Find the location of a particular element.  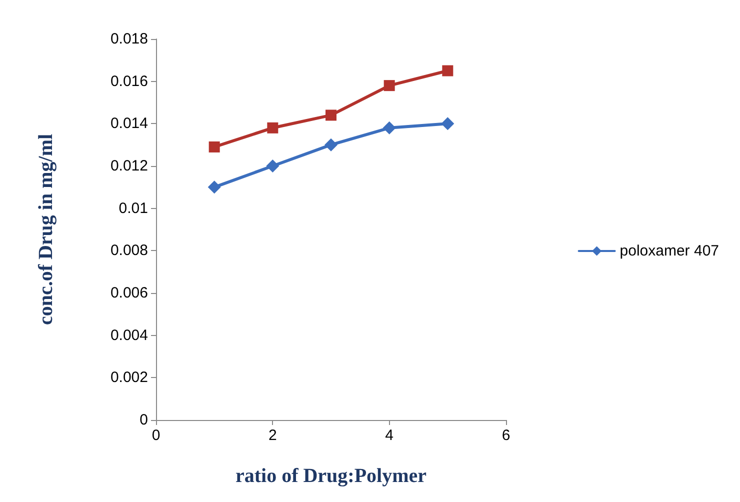

y-tick-label: 0.006 is located at coordinates (129, 293).